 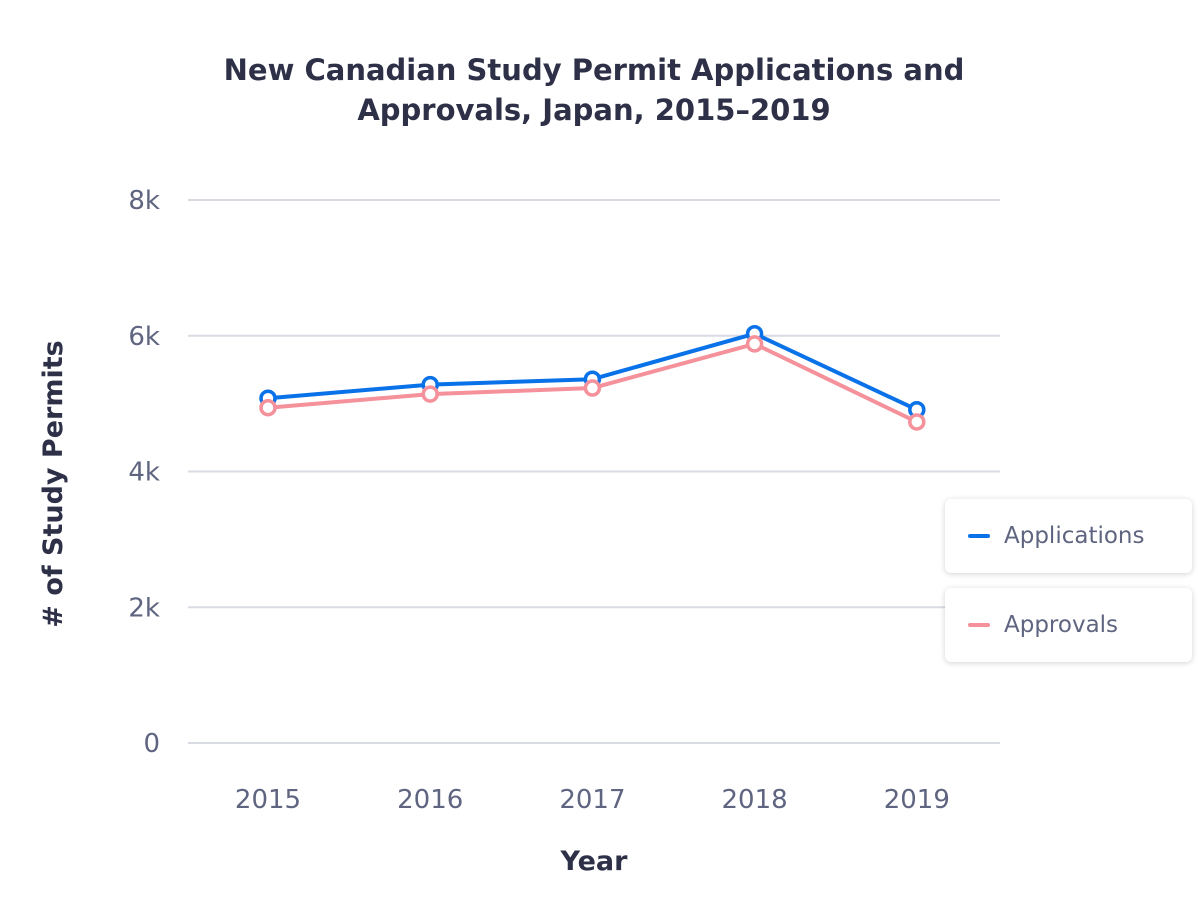 What do you see at coordinates (144, 473) in the screenshot?
I see `y-tick-label: 4k` at bounding box center [144, 473].